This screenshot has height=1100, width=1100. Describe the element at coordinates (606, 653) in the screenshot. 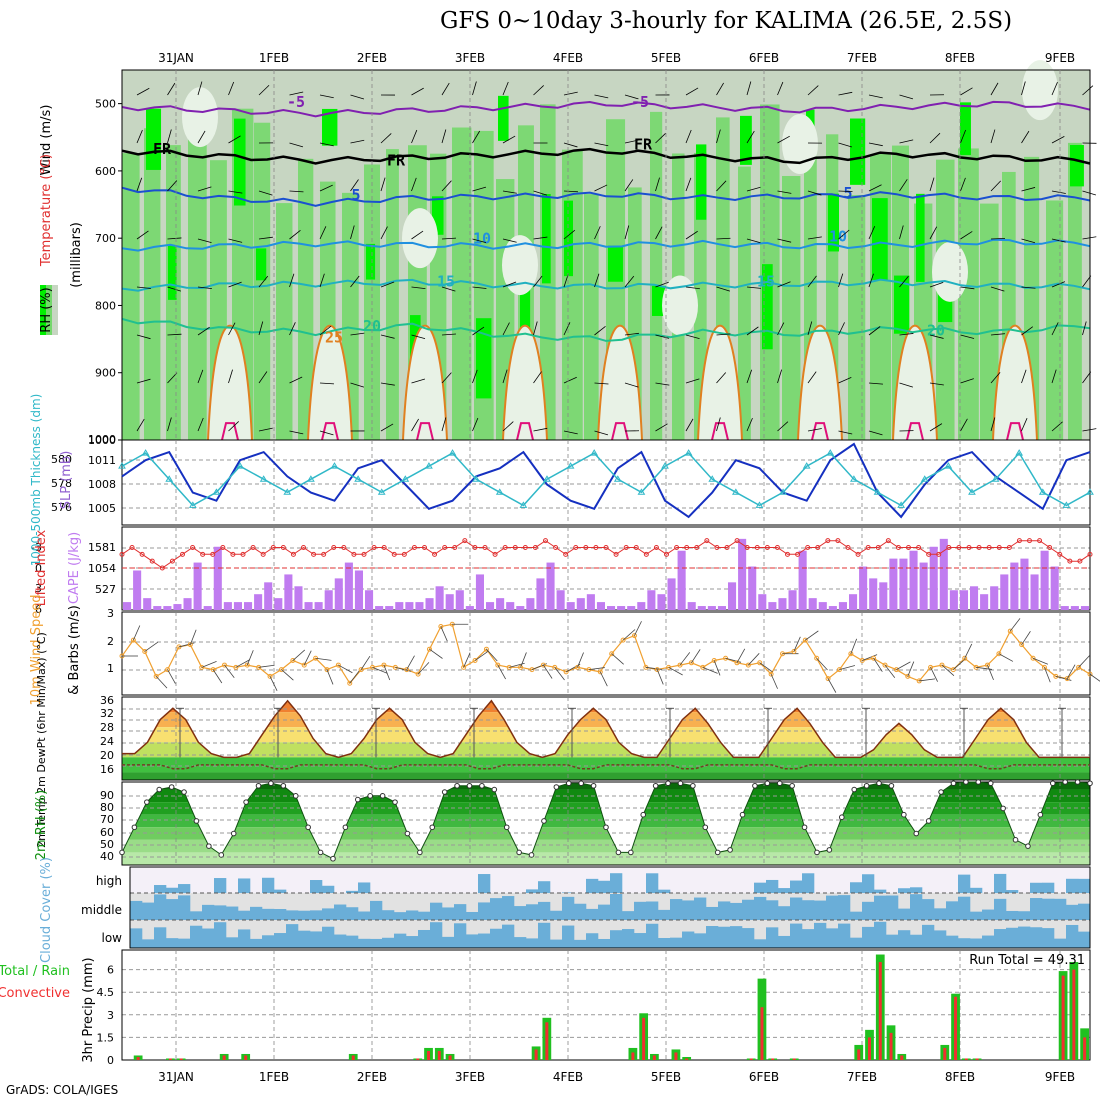

I see `wind10m-frame` at that location.